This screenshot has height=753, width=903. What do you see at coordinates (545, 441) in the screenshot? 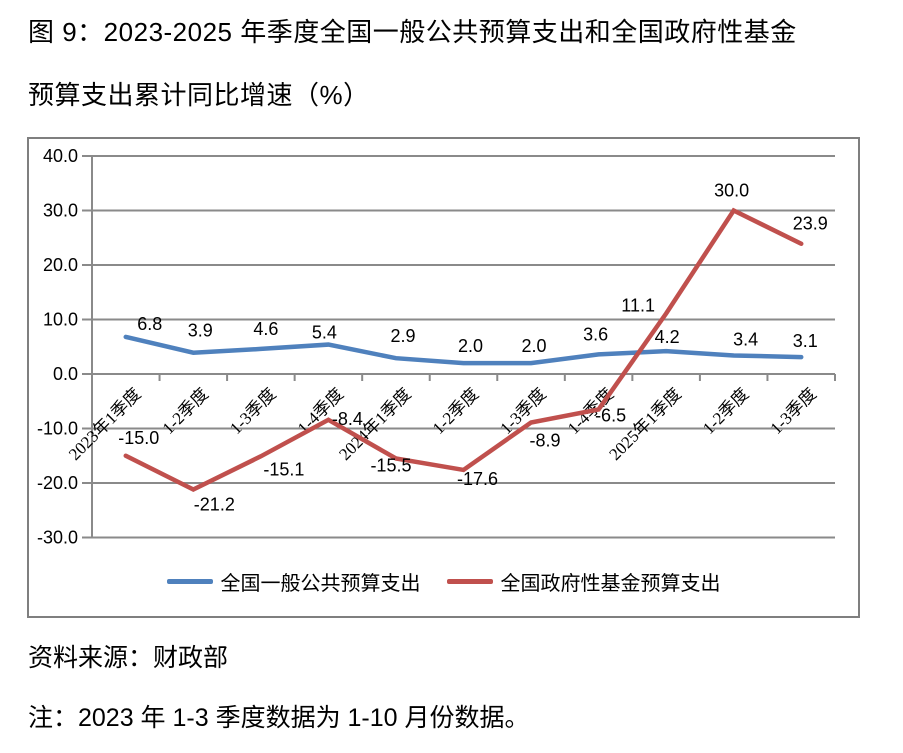
I see `data-label: -8.9` at bounding box center [545, 441].